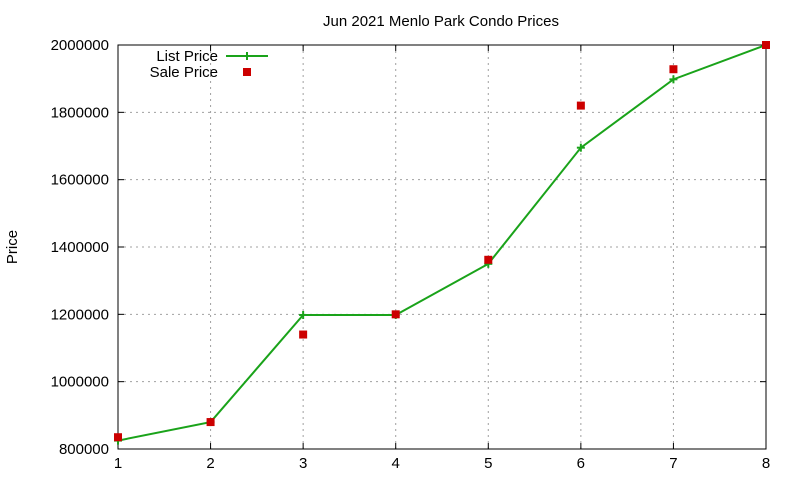 This screenshot has width=800, height=485. Describe the element at coordinates (84, 449) in the screenshot. I see `y-tick-label: 800000` at that location.